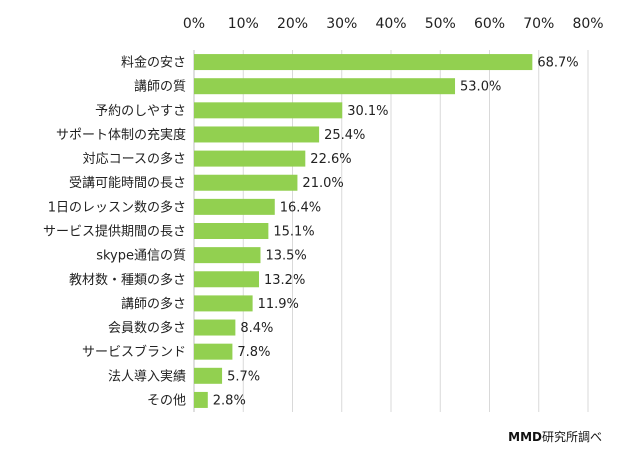 The width and height of the screenshot is (640, 449). I want to click on category-label: 会員数の多さ, so click(147, 328).